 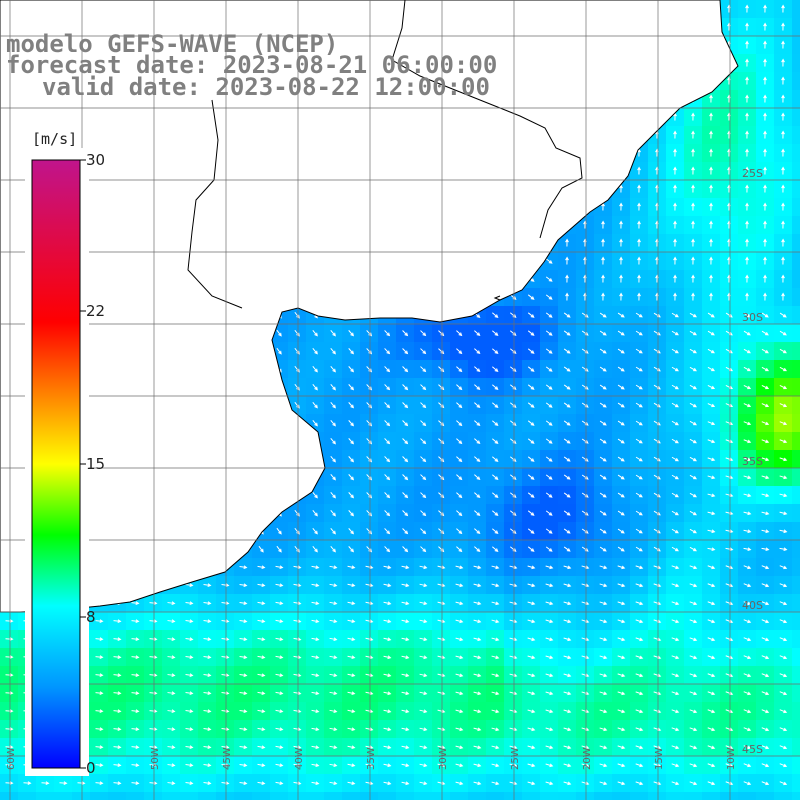 What do you see at coordinates (91, 768) in the screenshot?
I see `colorbar-tick-label: 0` at bounding box center [91, 768].